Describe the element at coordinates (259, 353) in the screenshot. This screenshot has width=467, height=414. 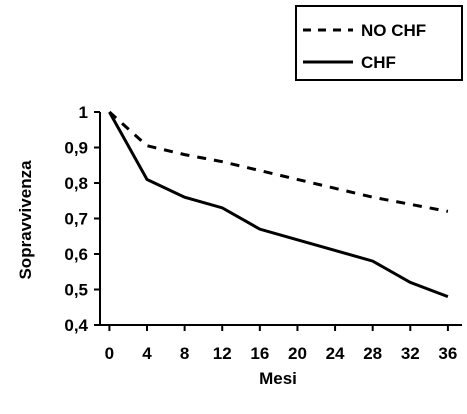
I see `x-tick-label: 16` at that location.